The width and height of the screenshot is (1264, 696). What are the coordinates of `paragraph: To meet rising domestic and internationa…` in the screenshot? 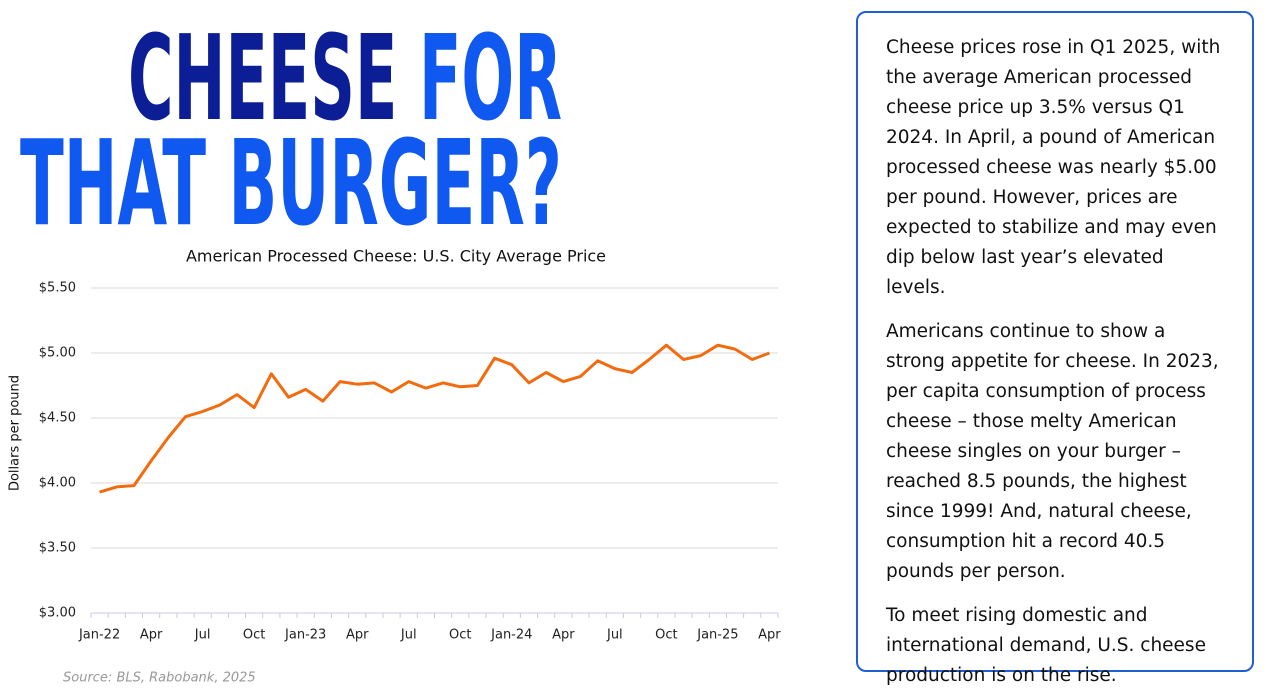 It's located at (1046, 645).